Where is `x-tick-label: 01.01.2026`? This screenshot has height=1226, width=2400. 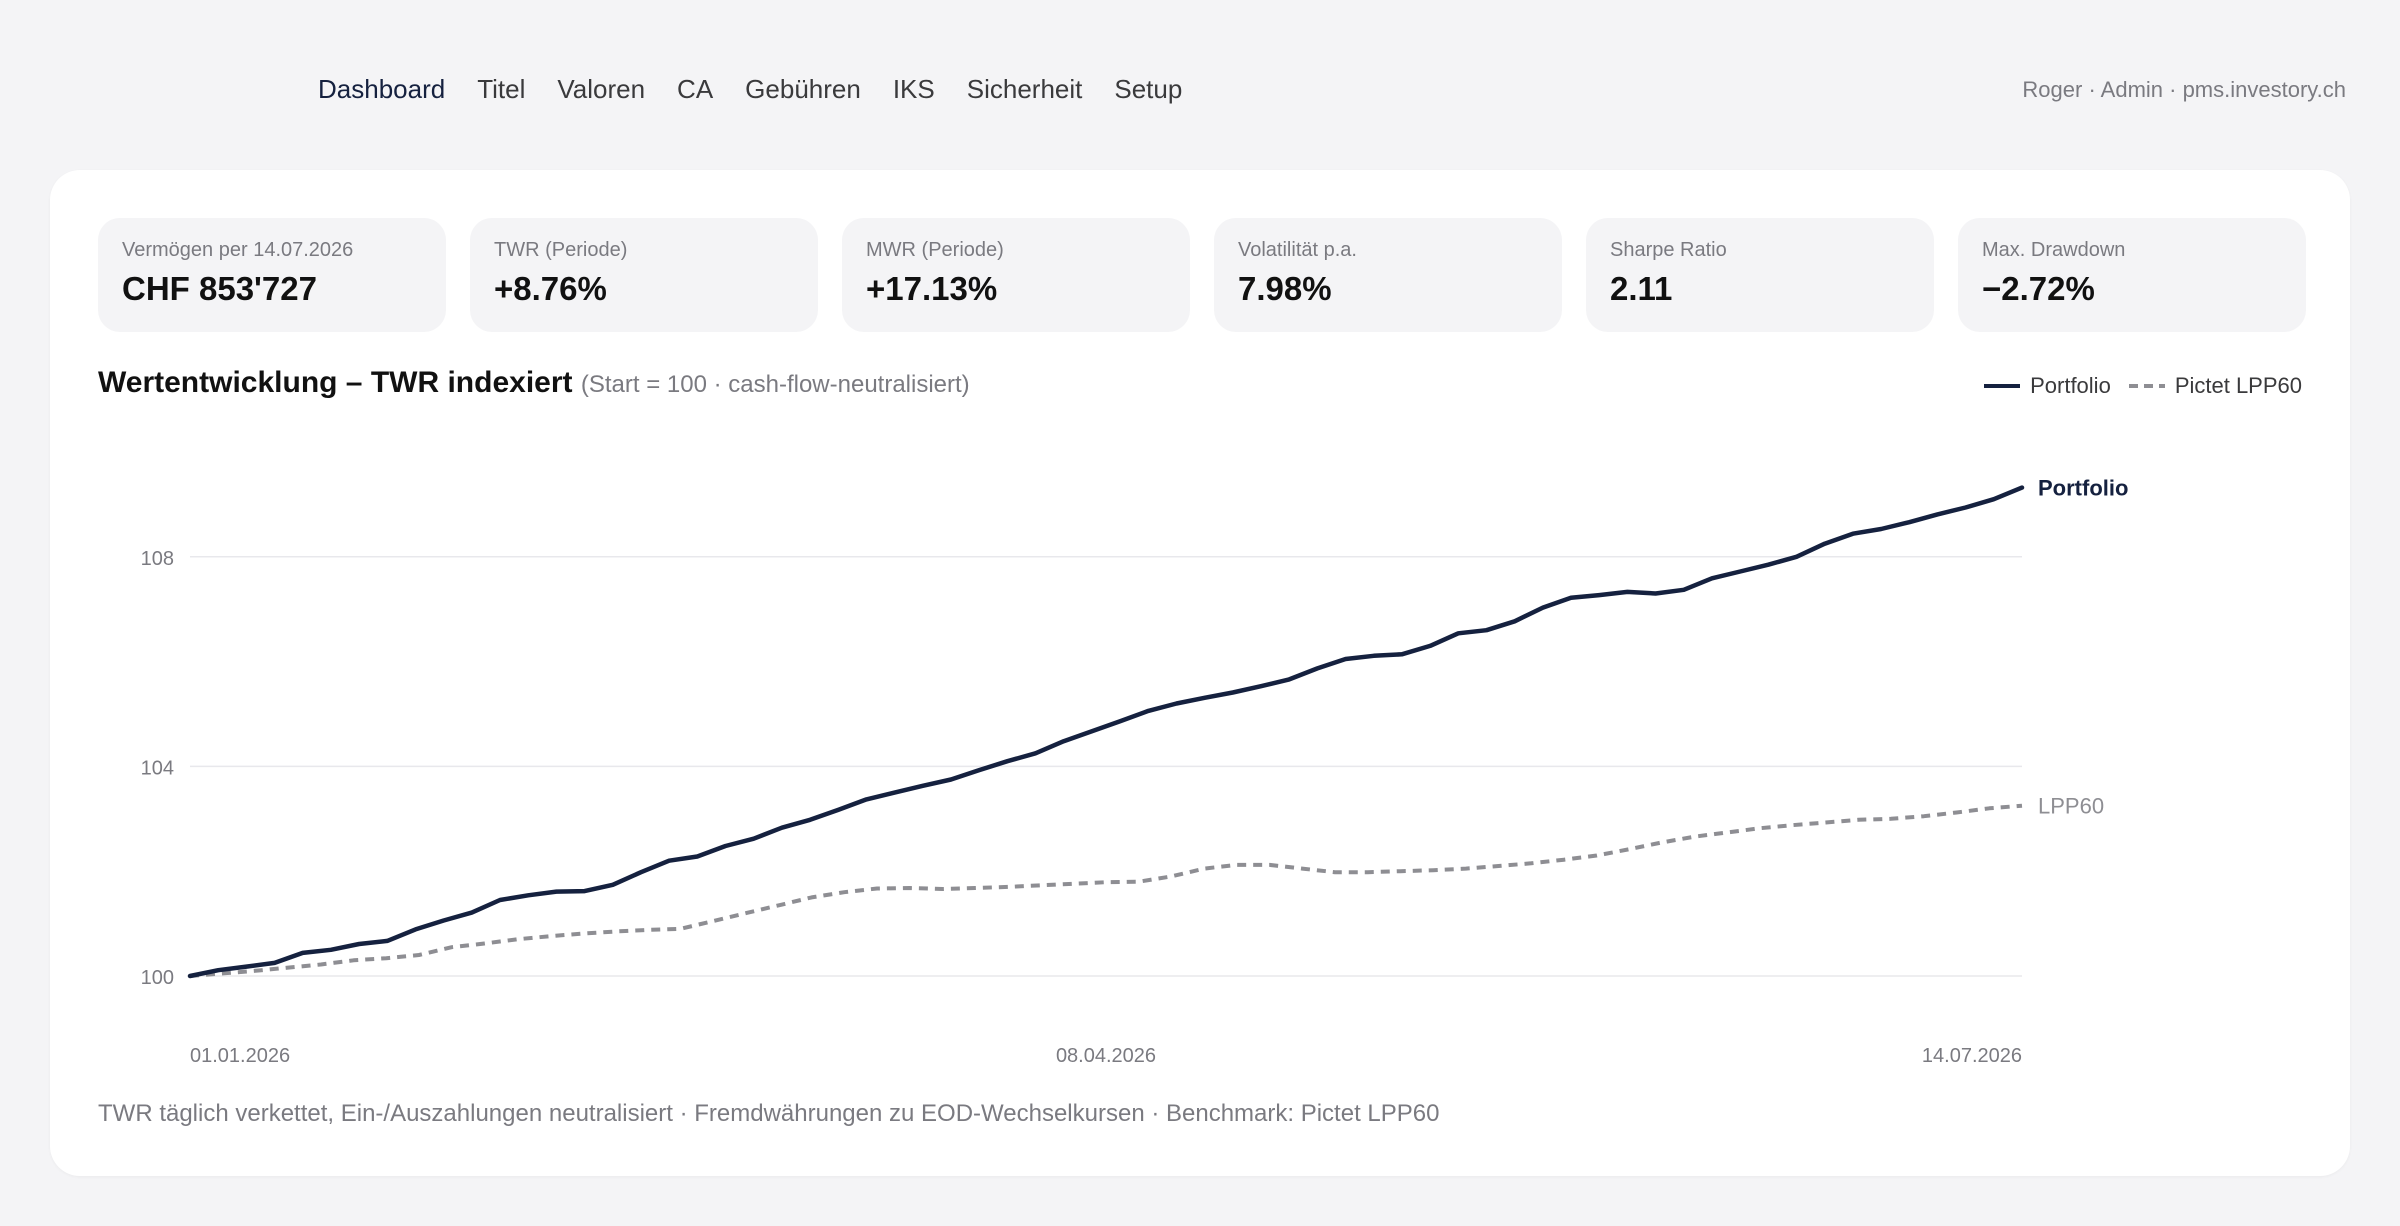 x-tick-label: 01.01.2026 is located at coordinates (240, 1056).